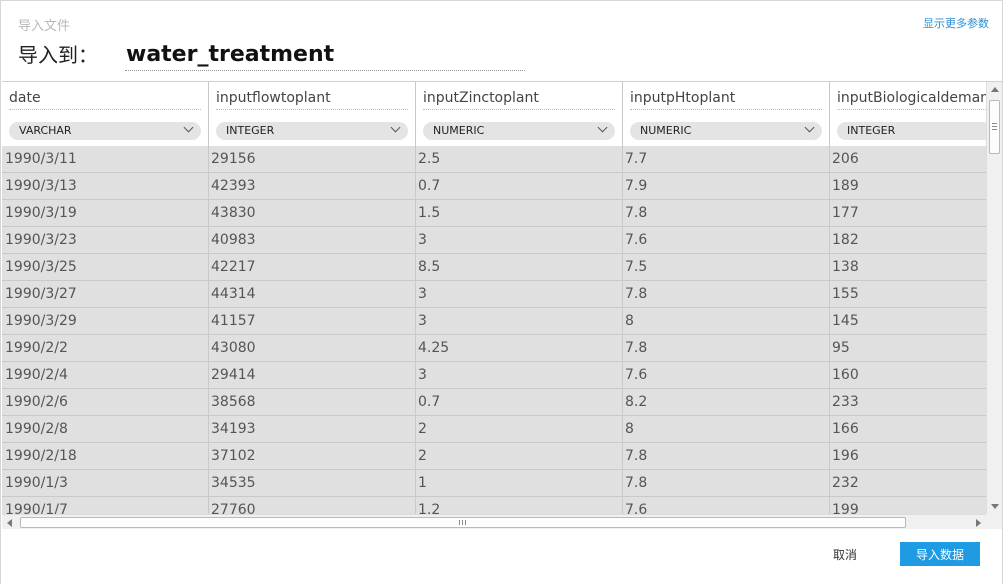 This screenshot has width=1003, height=584. I want to click on vertical-scrollbar, so click(994, 298).